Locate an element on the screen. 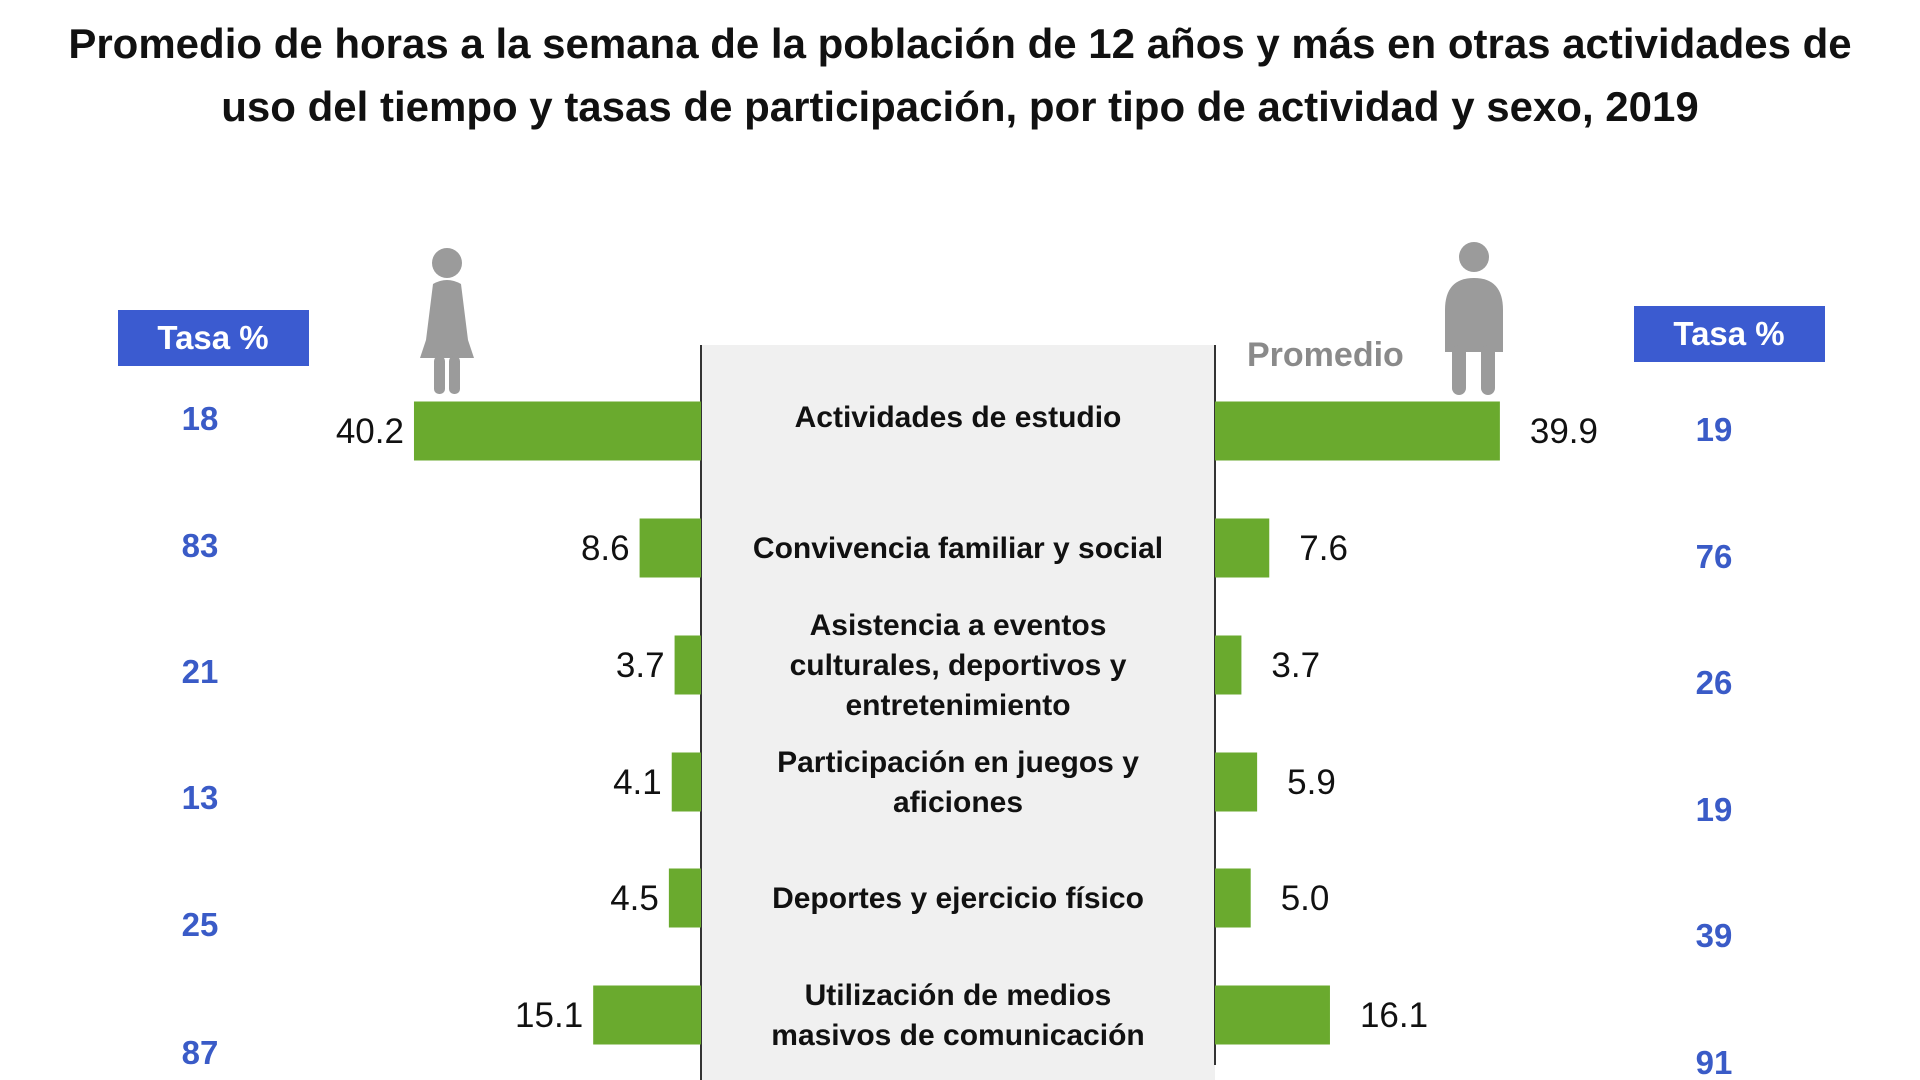 This screenshot has width=1920, height=1080. category-label: aficiones is located at coordinates (958, 802).